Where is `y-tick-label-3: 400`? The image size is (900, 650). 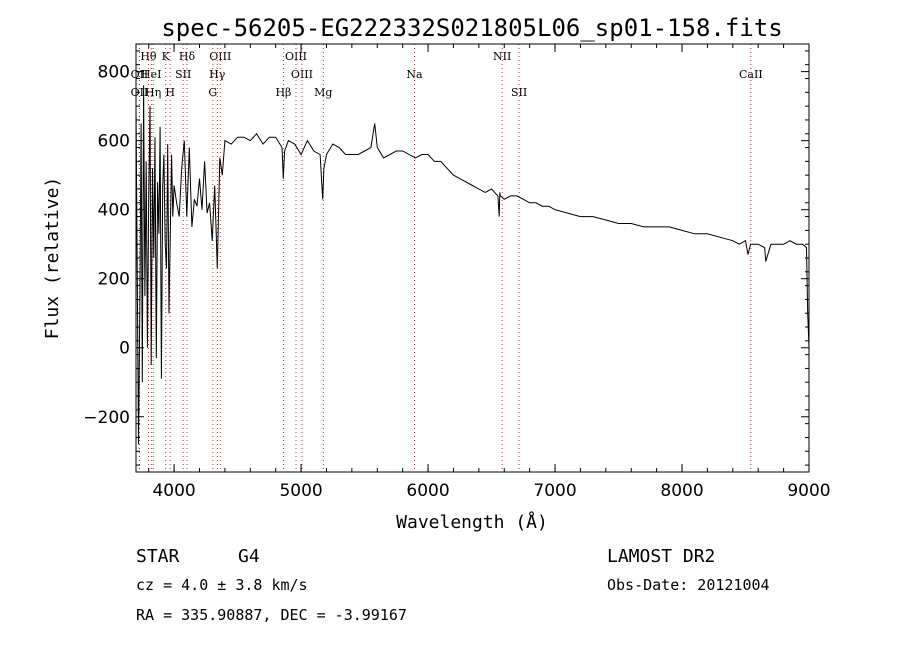
y-tick-label-3: 400 is located at coordinates (114, 211).